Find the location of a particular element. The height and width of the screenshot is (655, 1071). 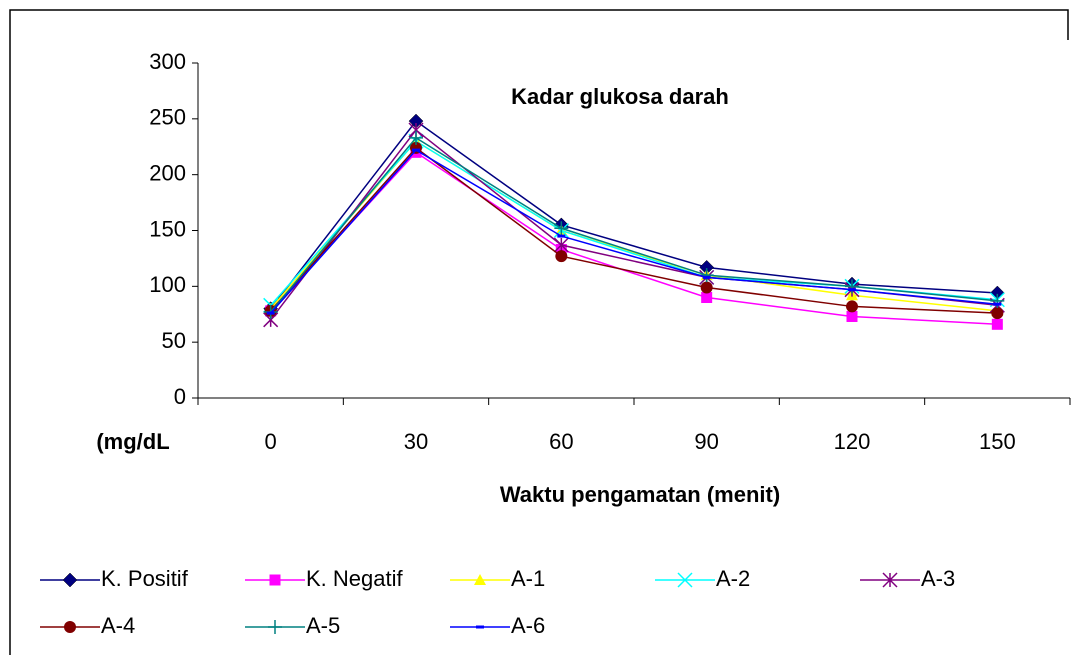

legend-label: A-5 is located at coordinates (323, 625).